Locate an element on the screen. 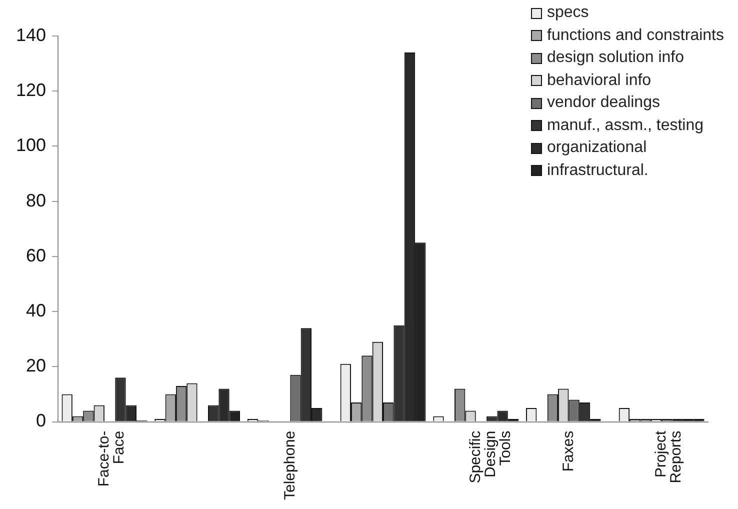 This screenshot has height=509, width=738. y-tick-label: 80 is located at coordinates (36, 200).